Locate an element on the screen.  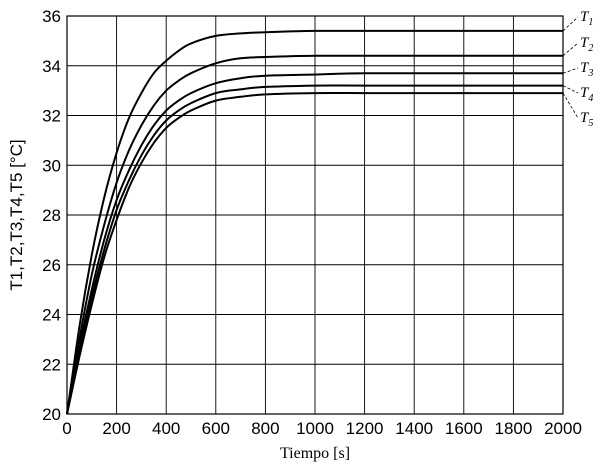
legend-label-t3: T3 is located at coordinates (586, 69).